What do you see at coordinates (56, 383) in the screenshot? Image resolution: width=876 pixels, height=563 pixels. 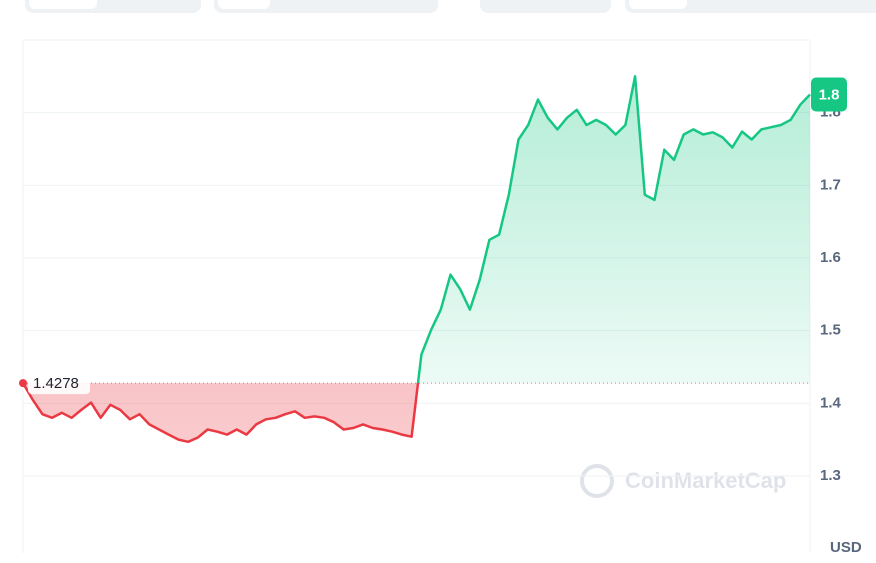 I see `baseline-label: 1.4278` at bounding box center [56, 383].